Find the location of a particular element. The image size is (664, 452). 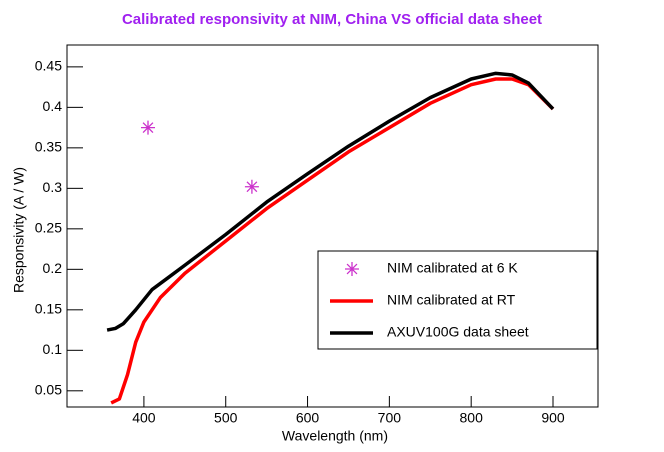

legend-label: AXUV100G data sheet is located at coordinates (458, 332).